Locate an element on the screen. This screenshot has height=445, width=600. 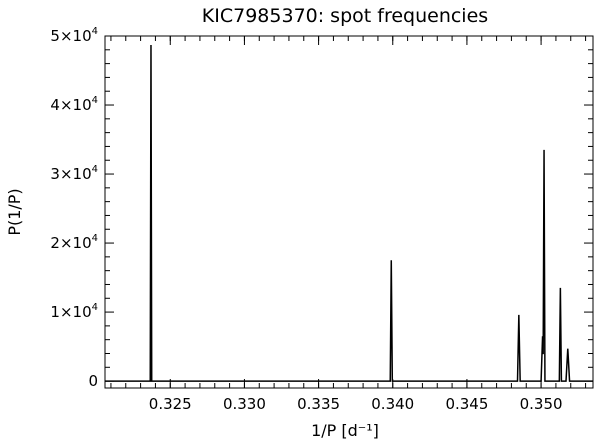
y-tick-label: 1×104 is located at coordinates (74, 311).